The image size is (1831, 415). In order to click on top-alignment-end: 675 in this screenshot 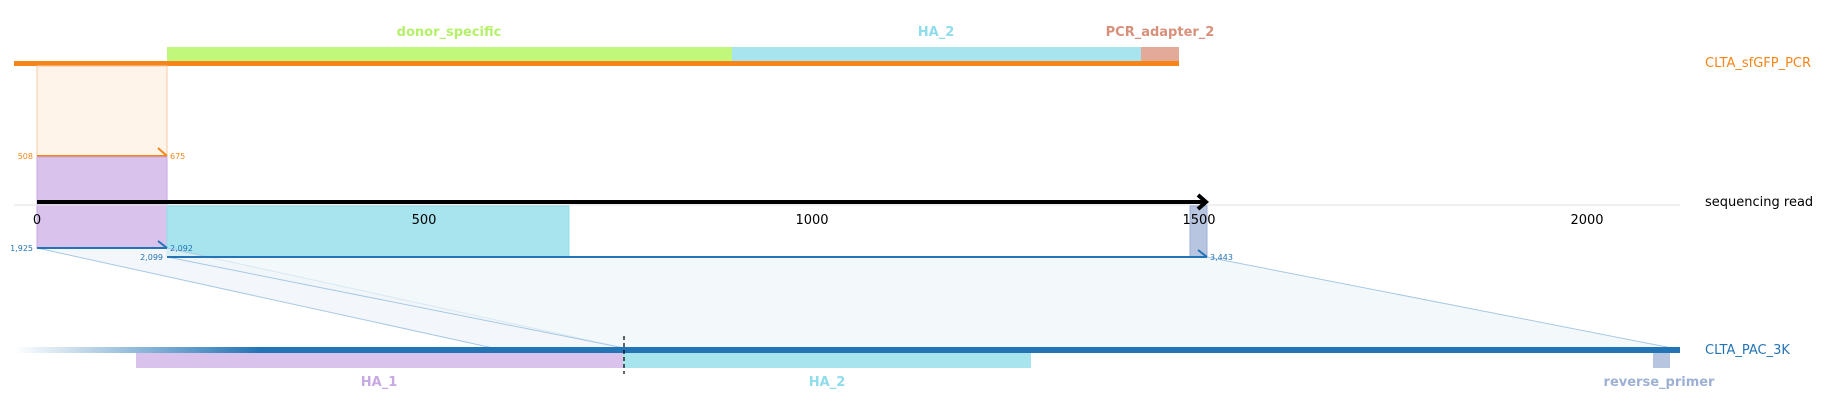, I will do `click(177, 156)`.